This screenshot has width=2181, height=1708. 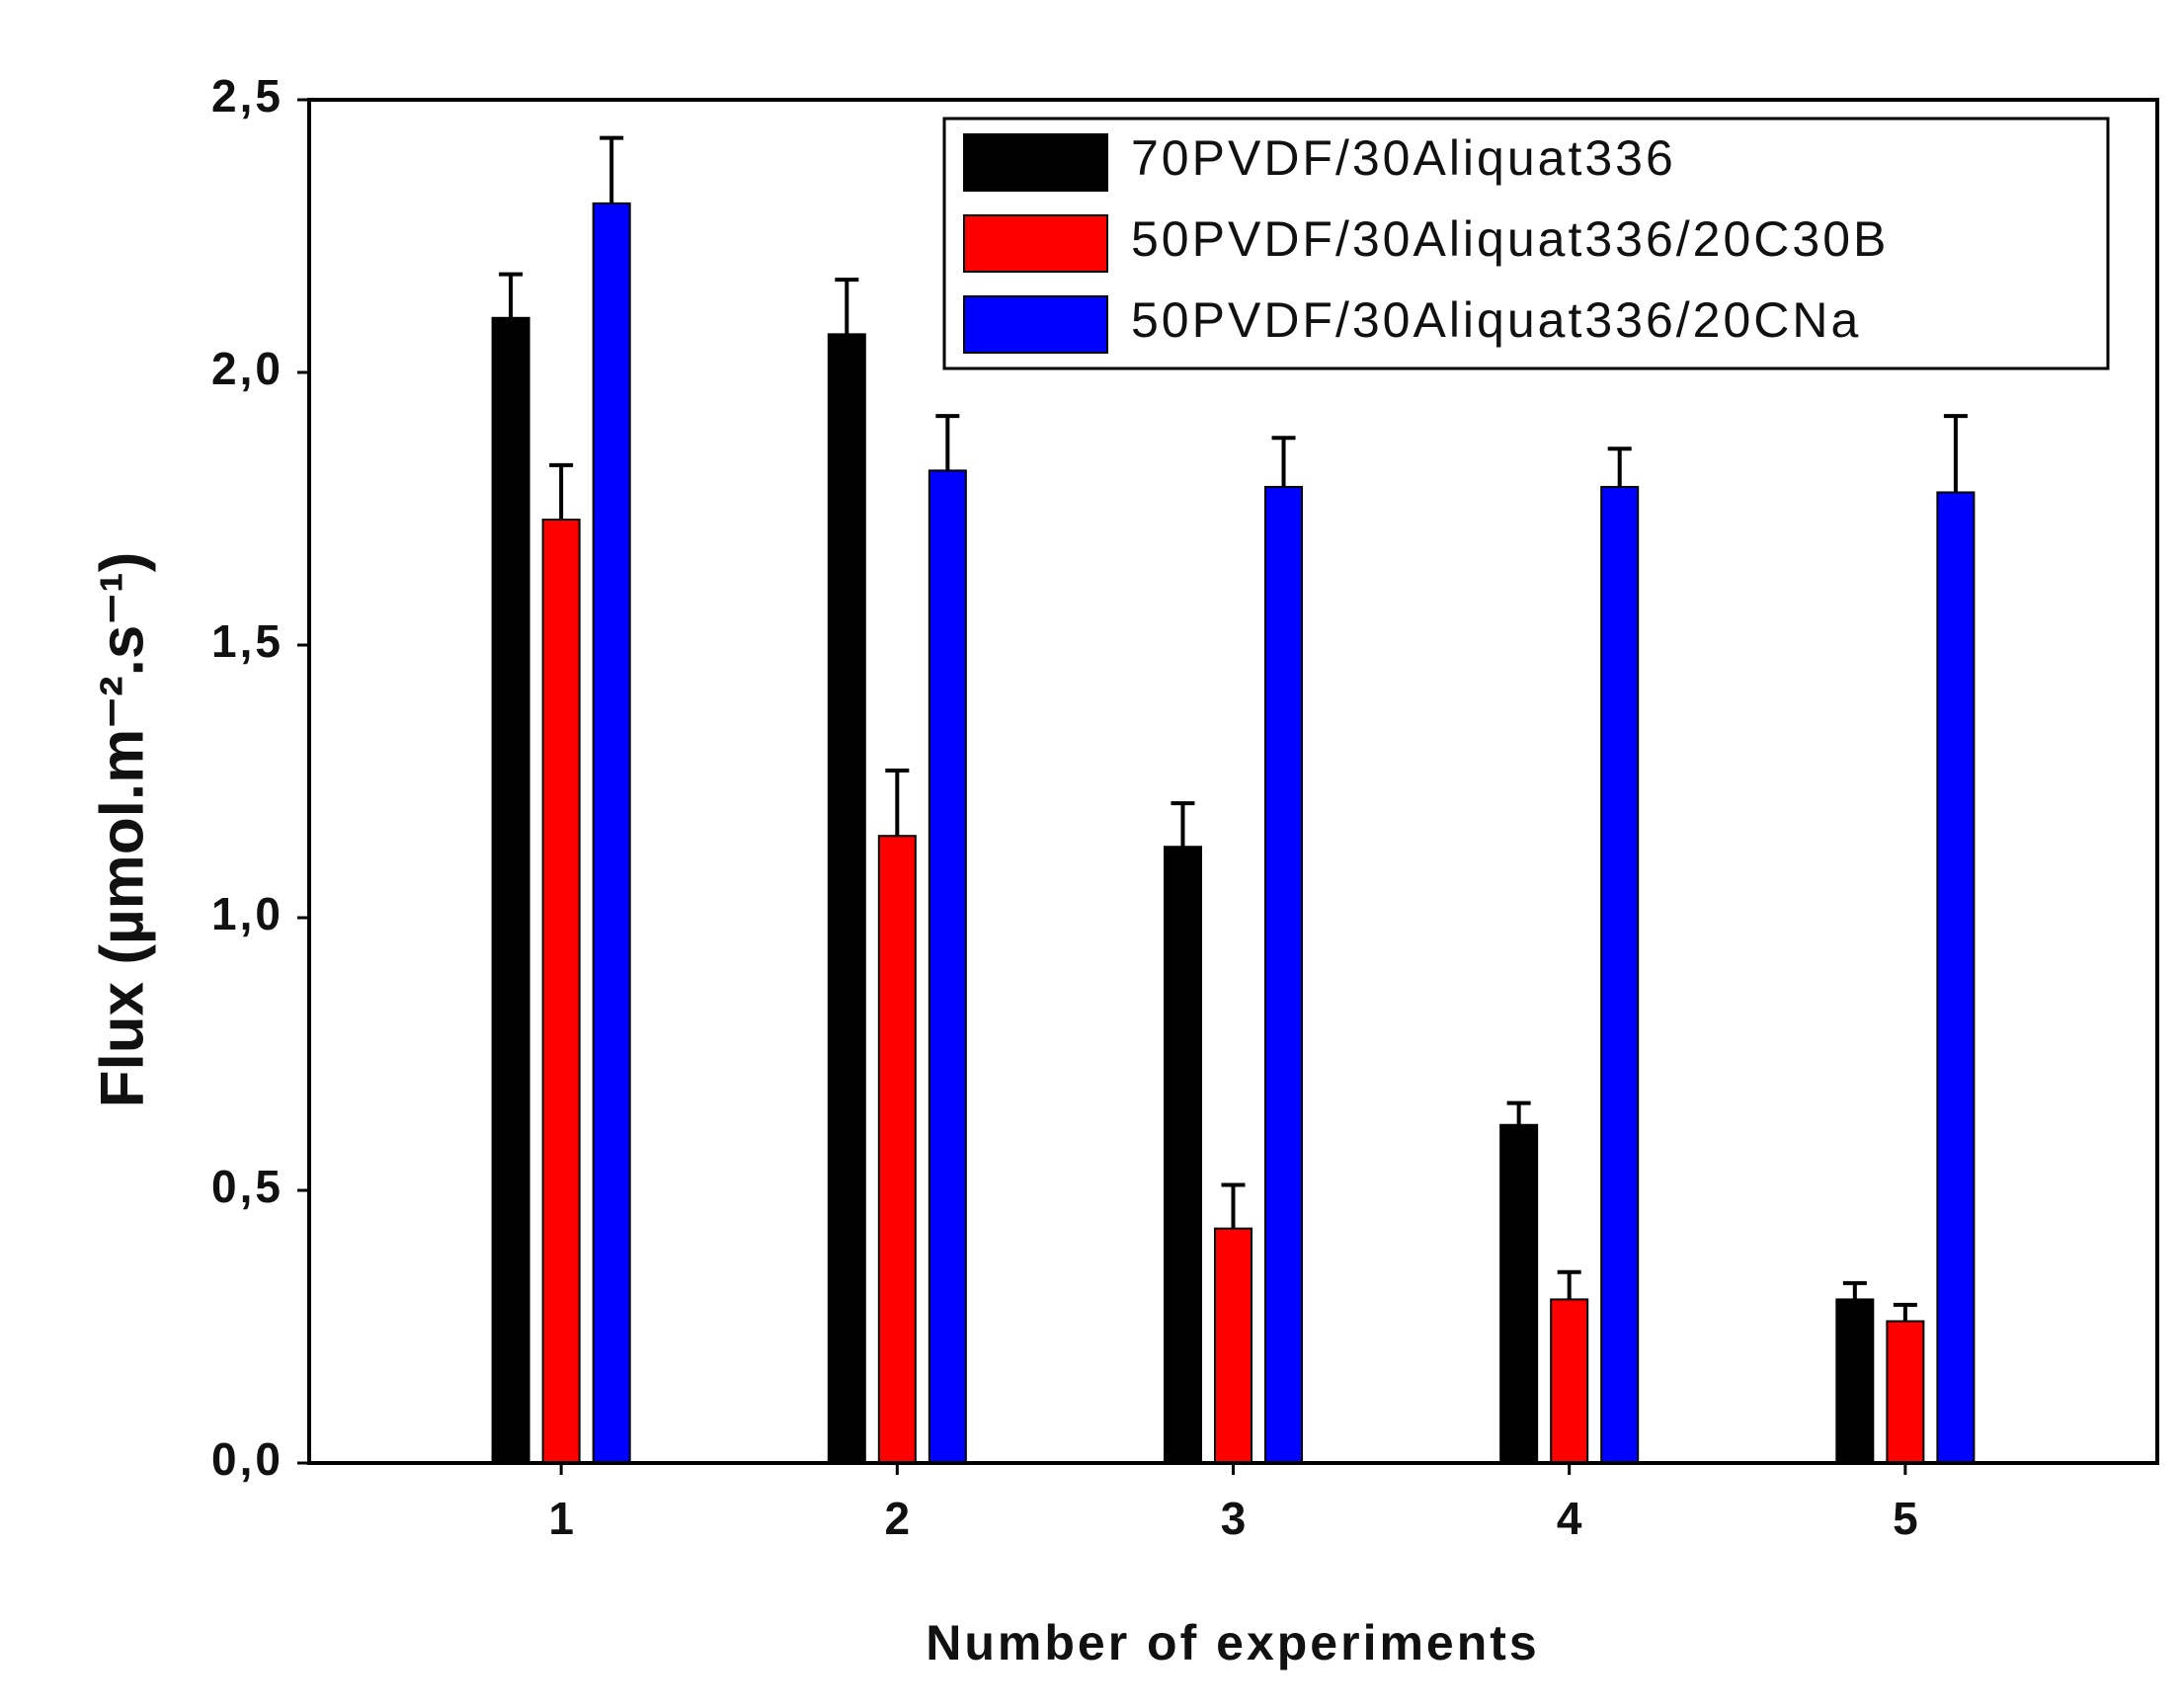 I want to click on x-tick-label: 3, so click(x=1234, y=1519).